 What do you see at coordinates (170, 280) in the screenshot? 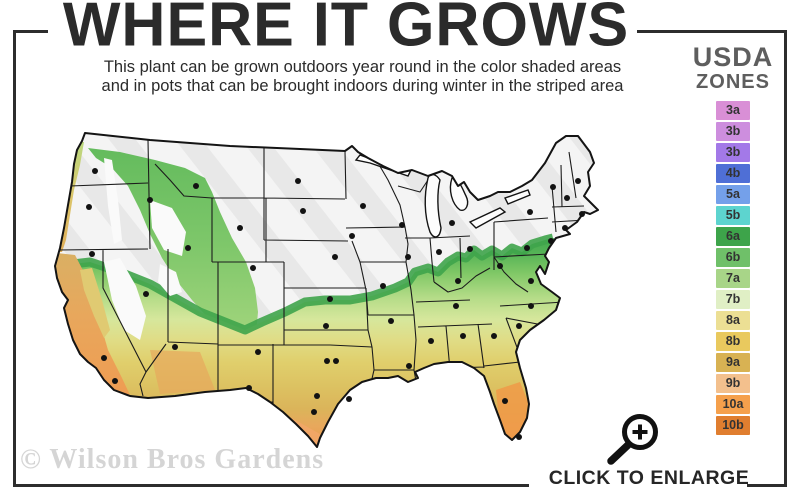
I see `nevada-white-patch` at bounding box center [170, 280].